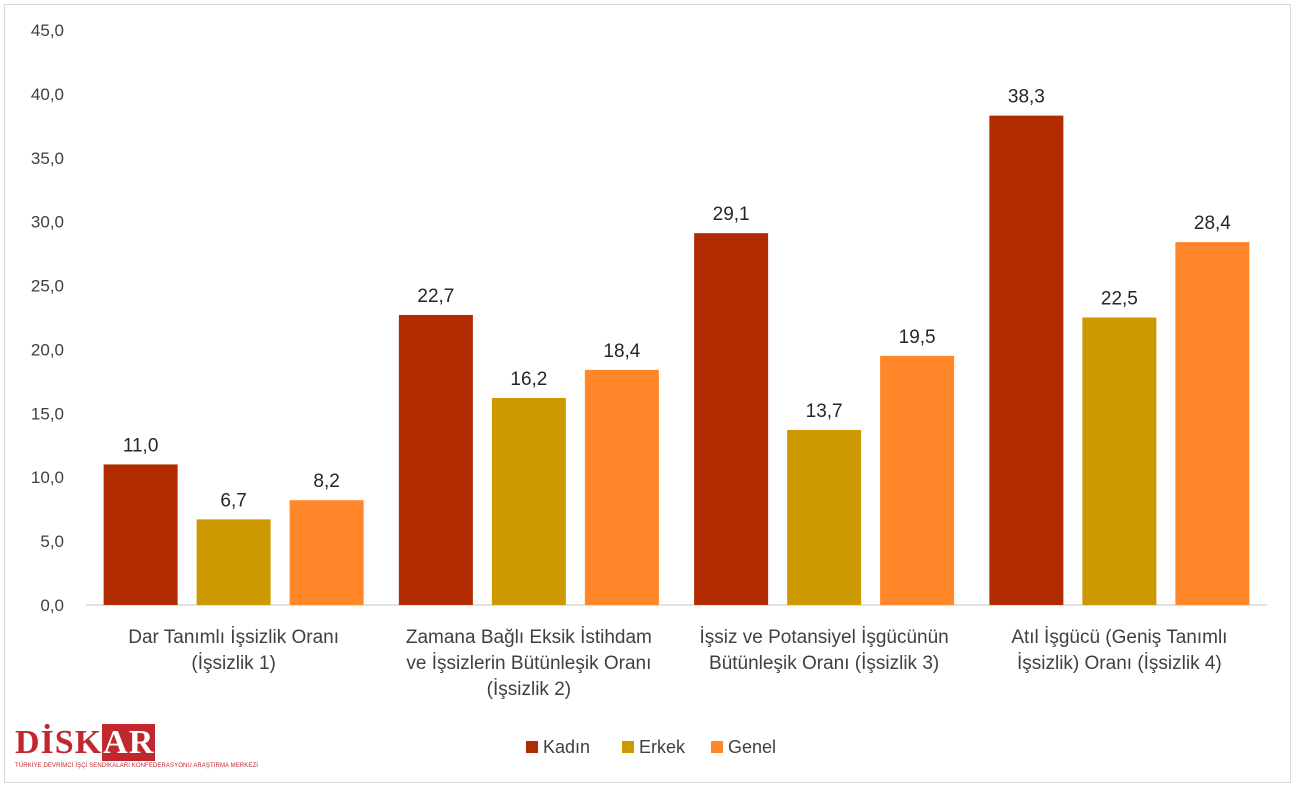 This screenshot has width=1297, height=789. I want to click on data-label: 8,2, so click(326, 481).